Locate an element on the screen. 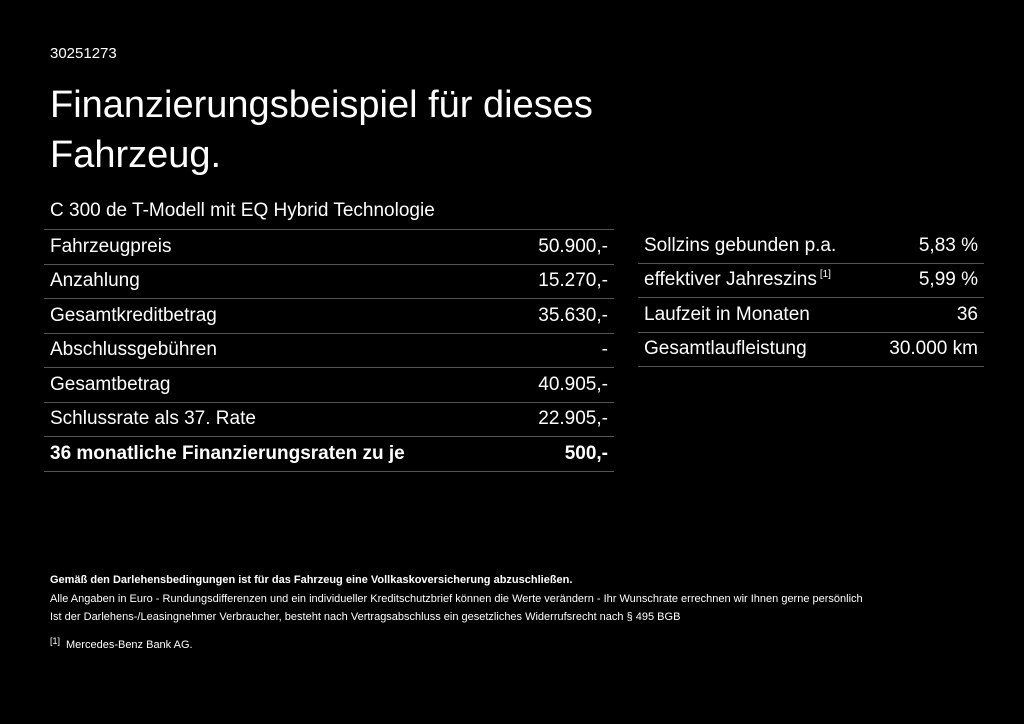  table-row: Gesamtkreditbetrag 35.630,- is located at coordinates (329, 316).